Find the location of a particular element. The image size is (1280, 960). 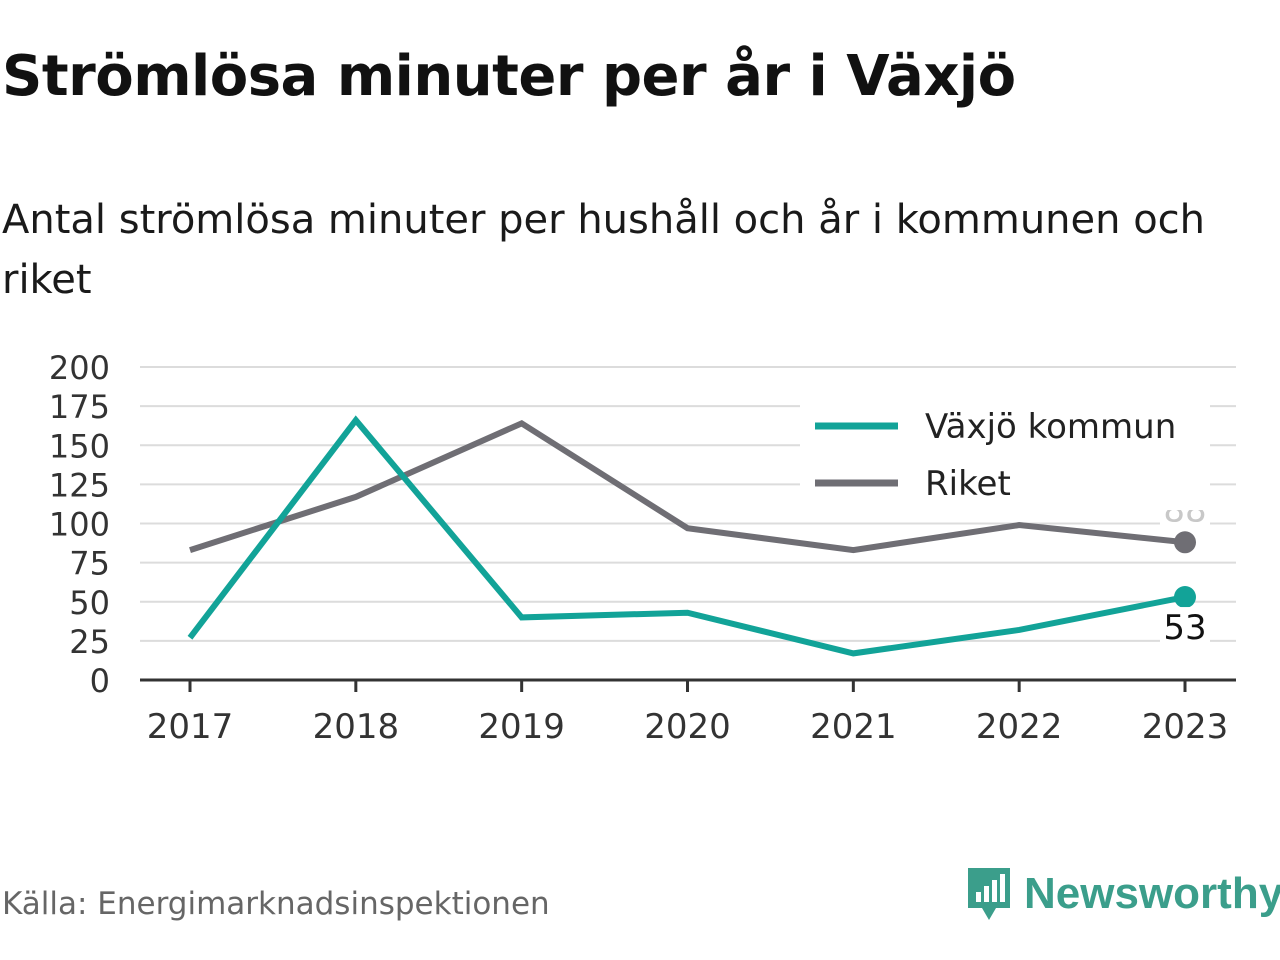

brand-logo: Newsworthy is located at coordinates (1122, 894).